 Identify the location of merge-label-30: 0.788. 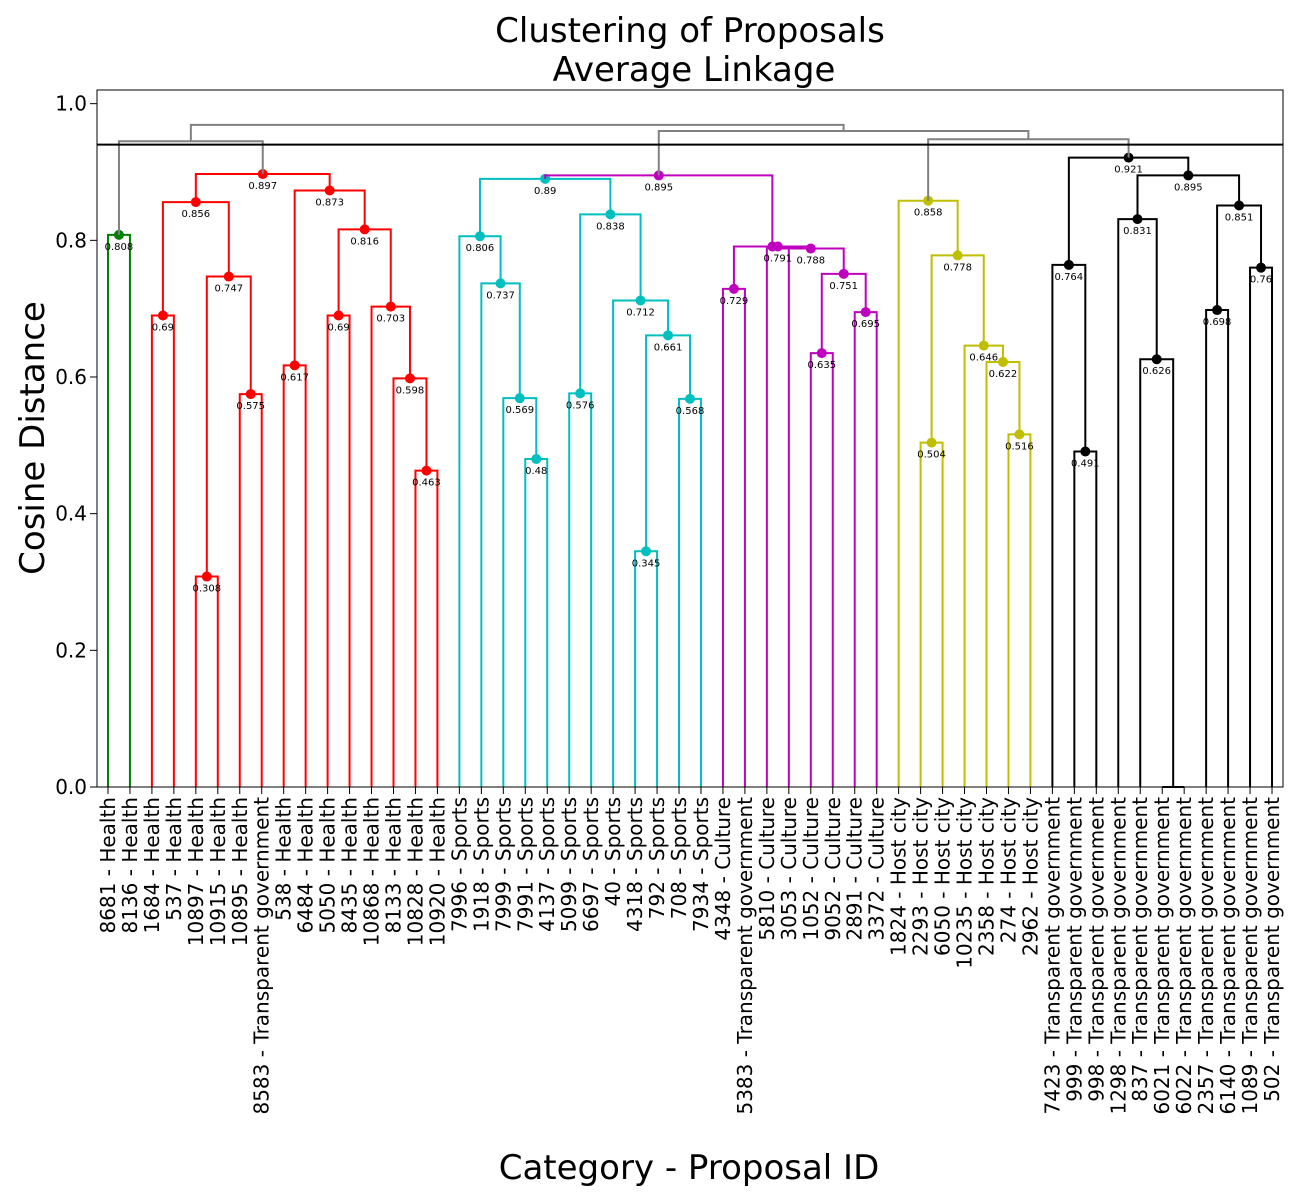
(810, 261).